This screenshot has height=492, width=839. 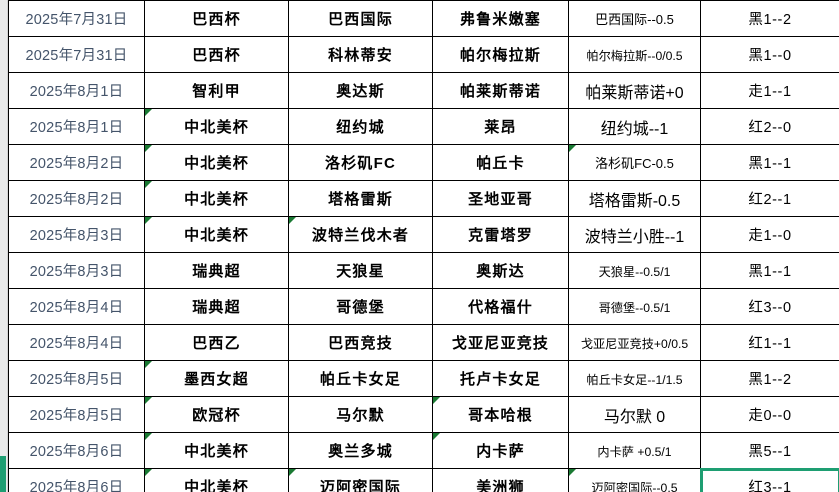 What do you see at coordinates (500, 480) in the screenshot?
I see `cell-away: 美洲狮` at bounding box center [500, 480].